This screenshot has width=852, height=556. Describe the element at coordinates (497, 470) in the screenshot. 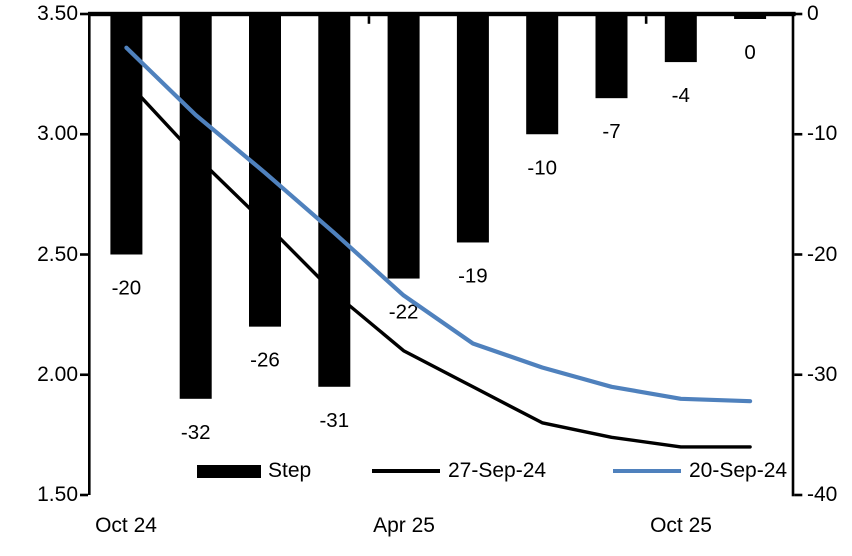

I see `legend-label-27-sep: 27-Sep-24` at that location.